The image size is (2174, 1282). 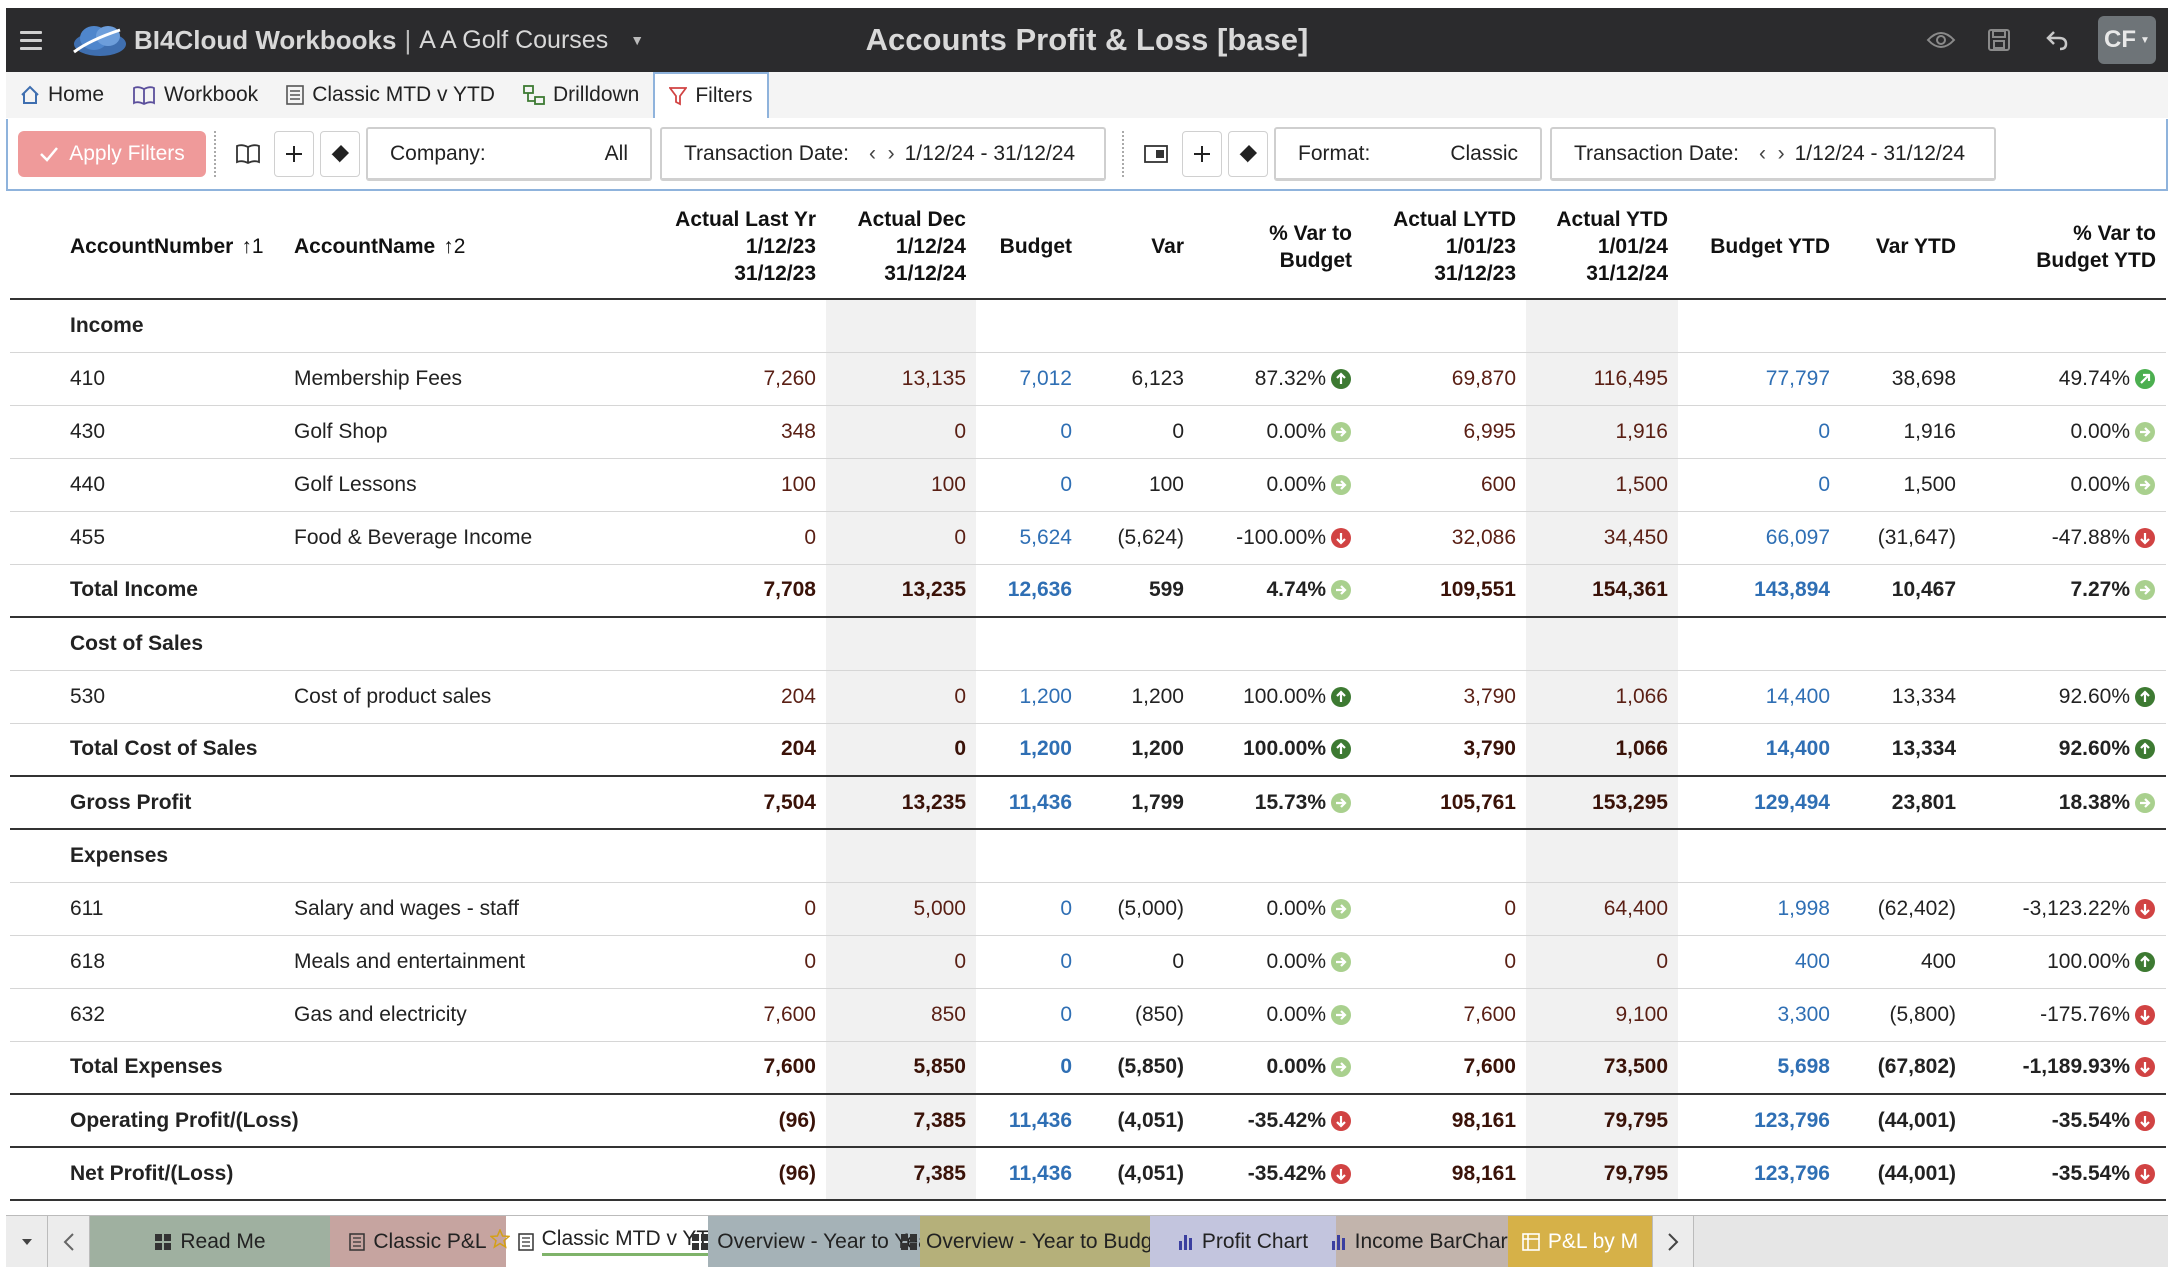 What do you see at coordinates (62, 95) in the screenshot?
I see `tab-home: Home` at bounding box center [62, 95].